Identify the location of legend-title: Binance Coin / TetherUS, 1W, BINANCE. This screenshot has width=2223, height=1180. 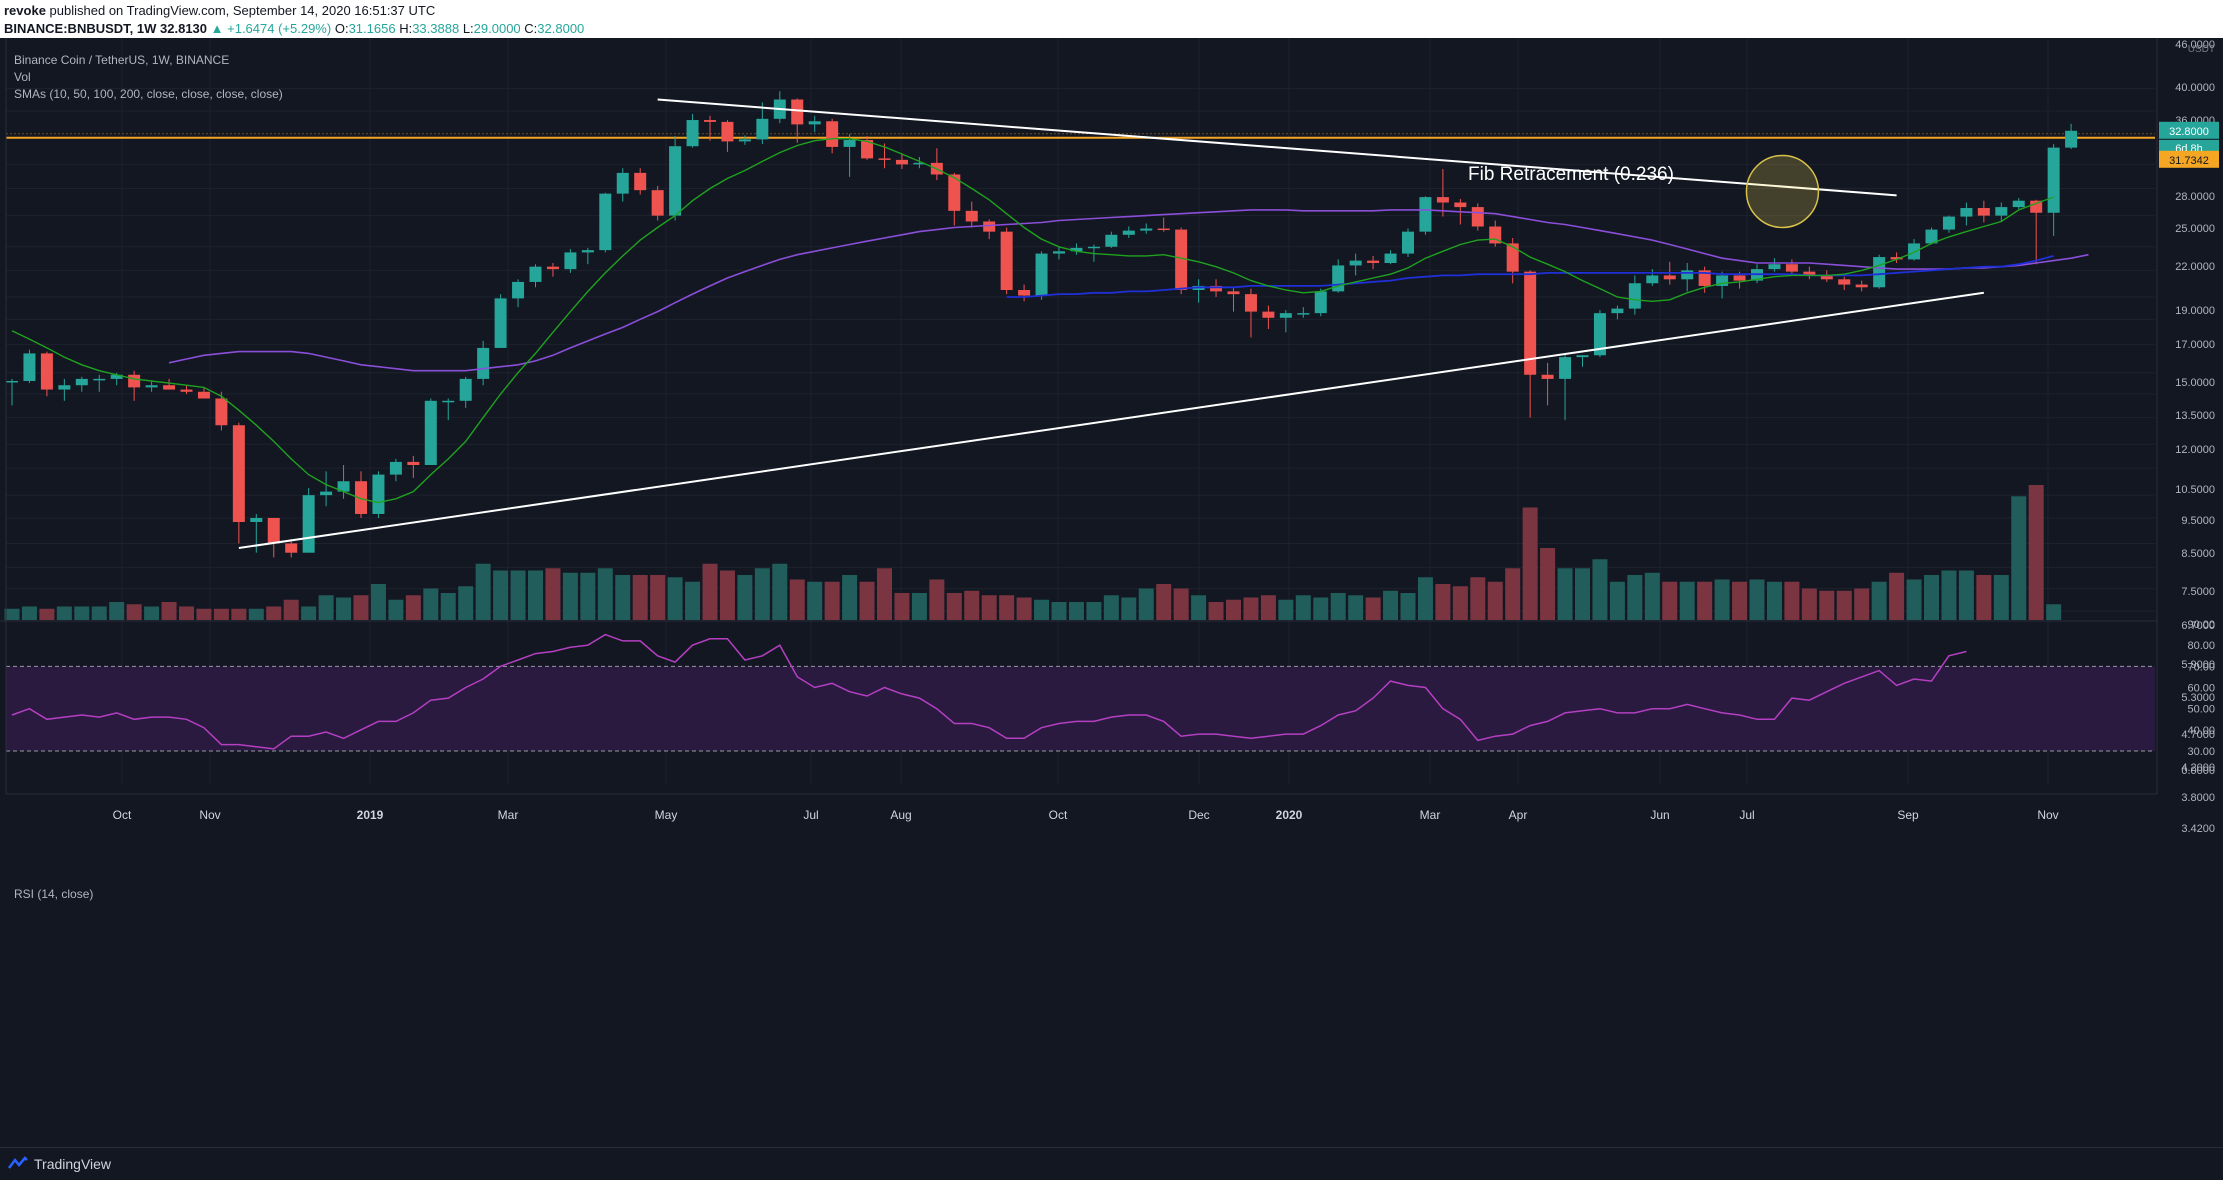
(121, 60).